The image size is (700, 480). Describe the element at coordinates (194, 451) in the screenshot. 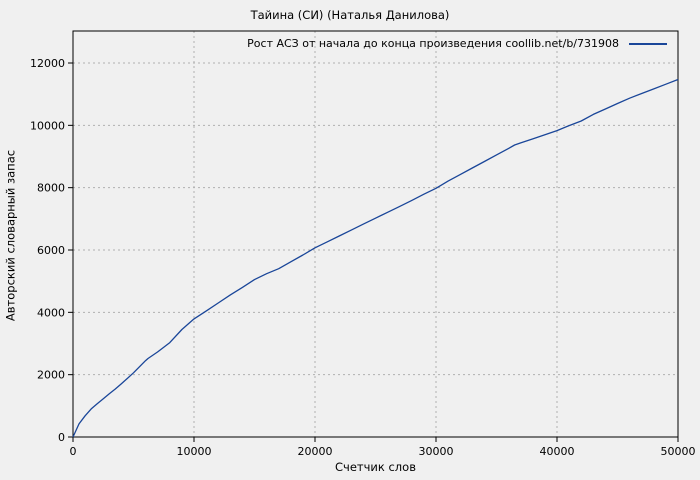

I see `x-tick-label: 10000` at that location.